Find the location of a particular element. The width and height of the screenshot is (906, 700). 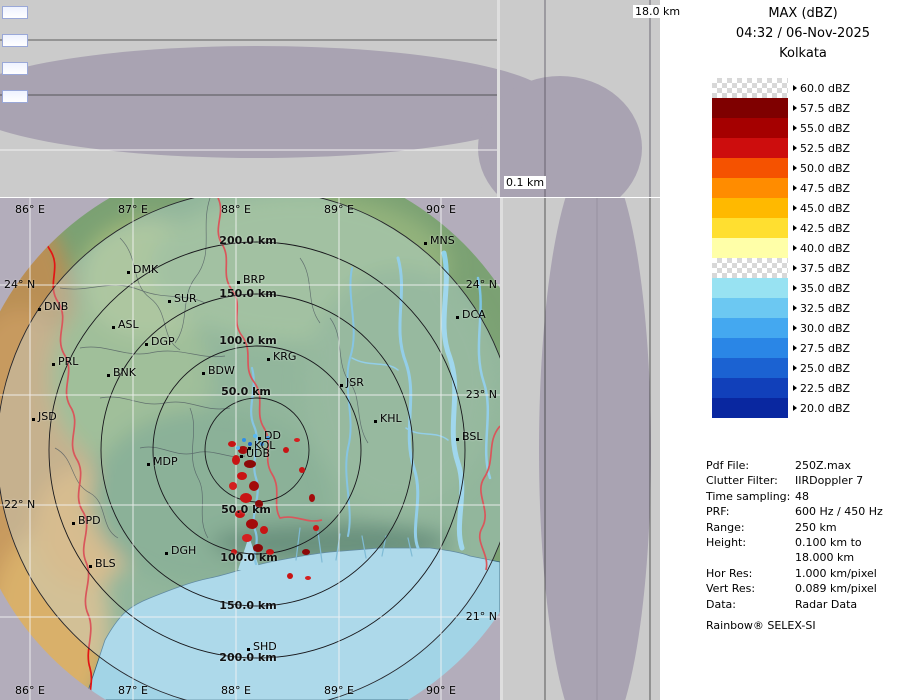

legend-label: 35.0 dBZ is located at coordinates (821, 288).